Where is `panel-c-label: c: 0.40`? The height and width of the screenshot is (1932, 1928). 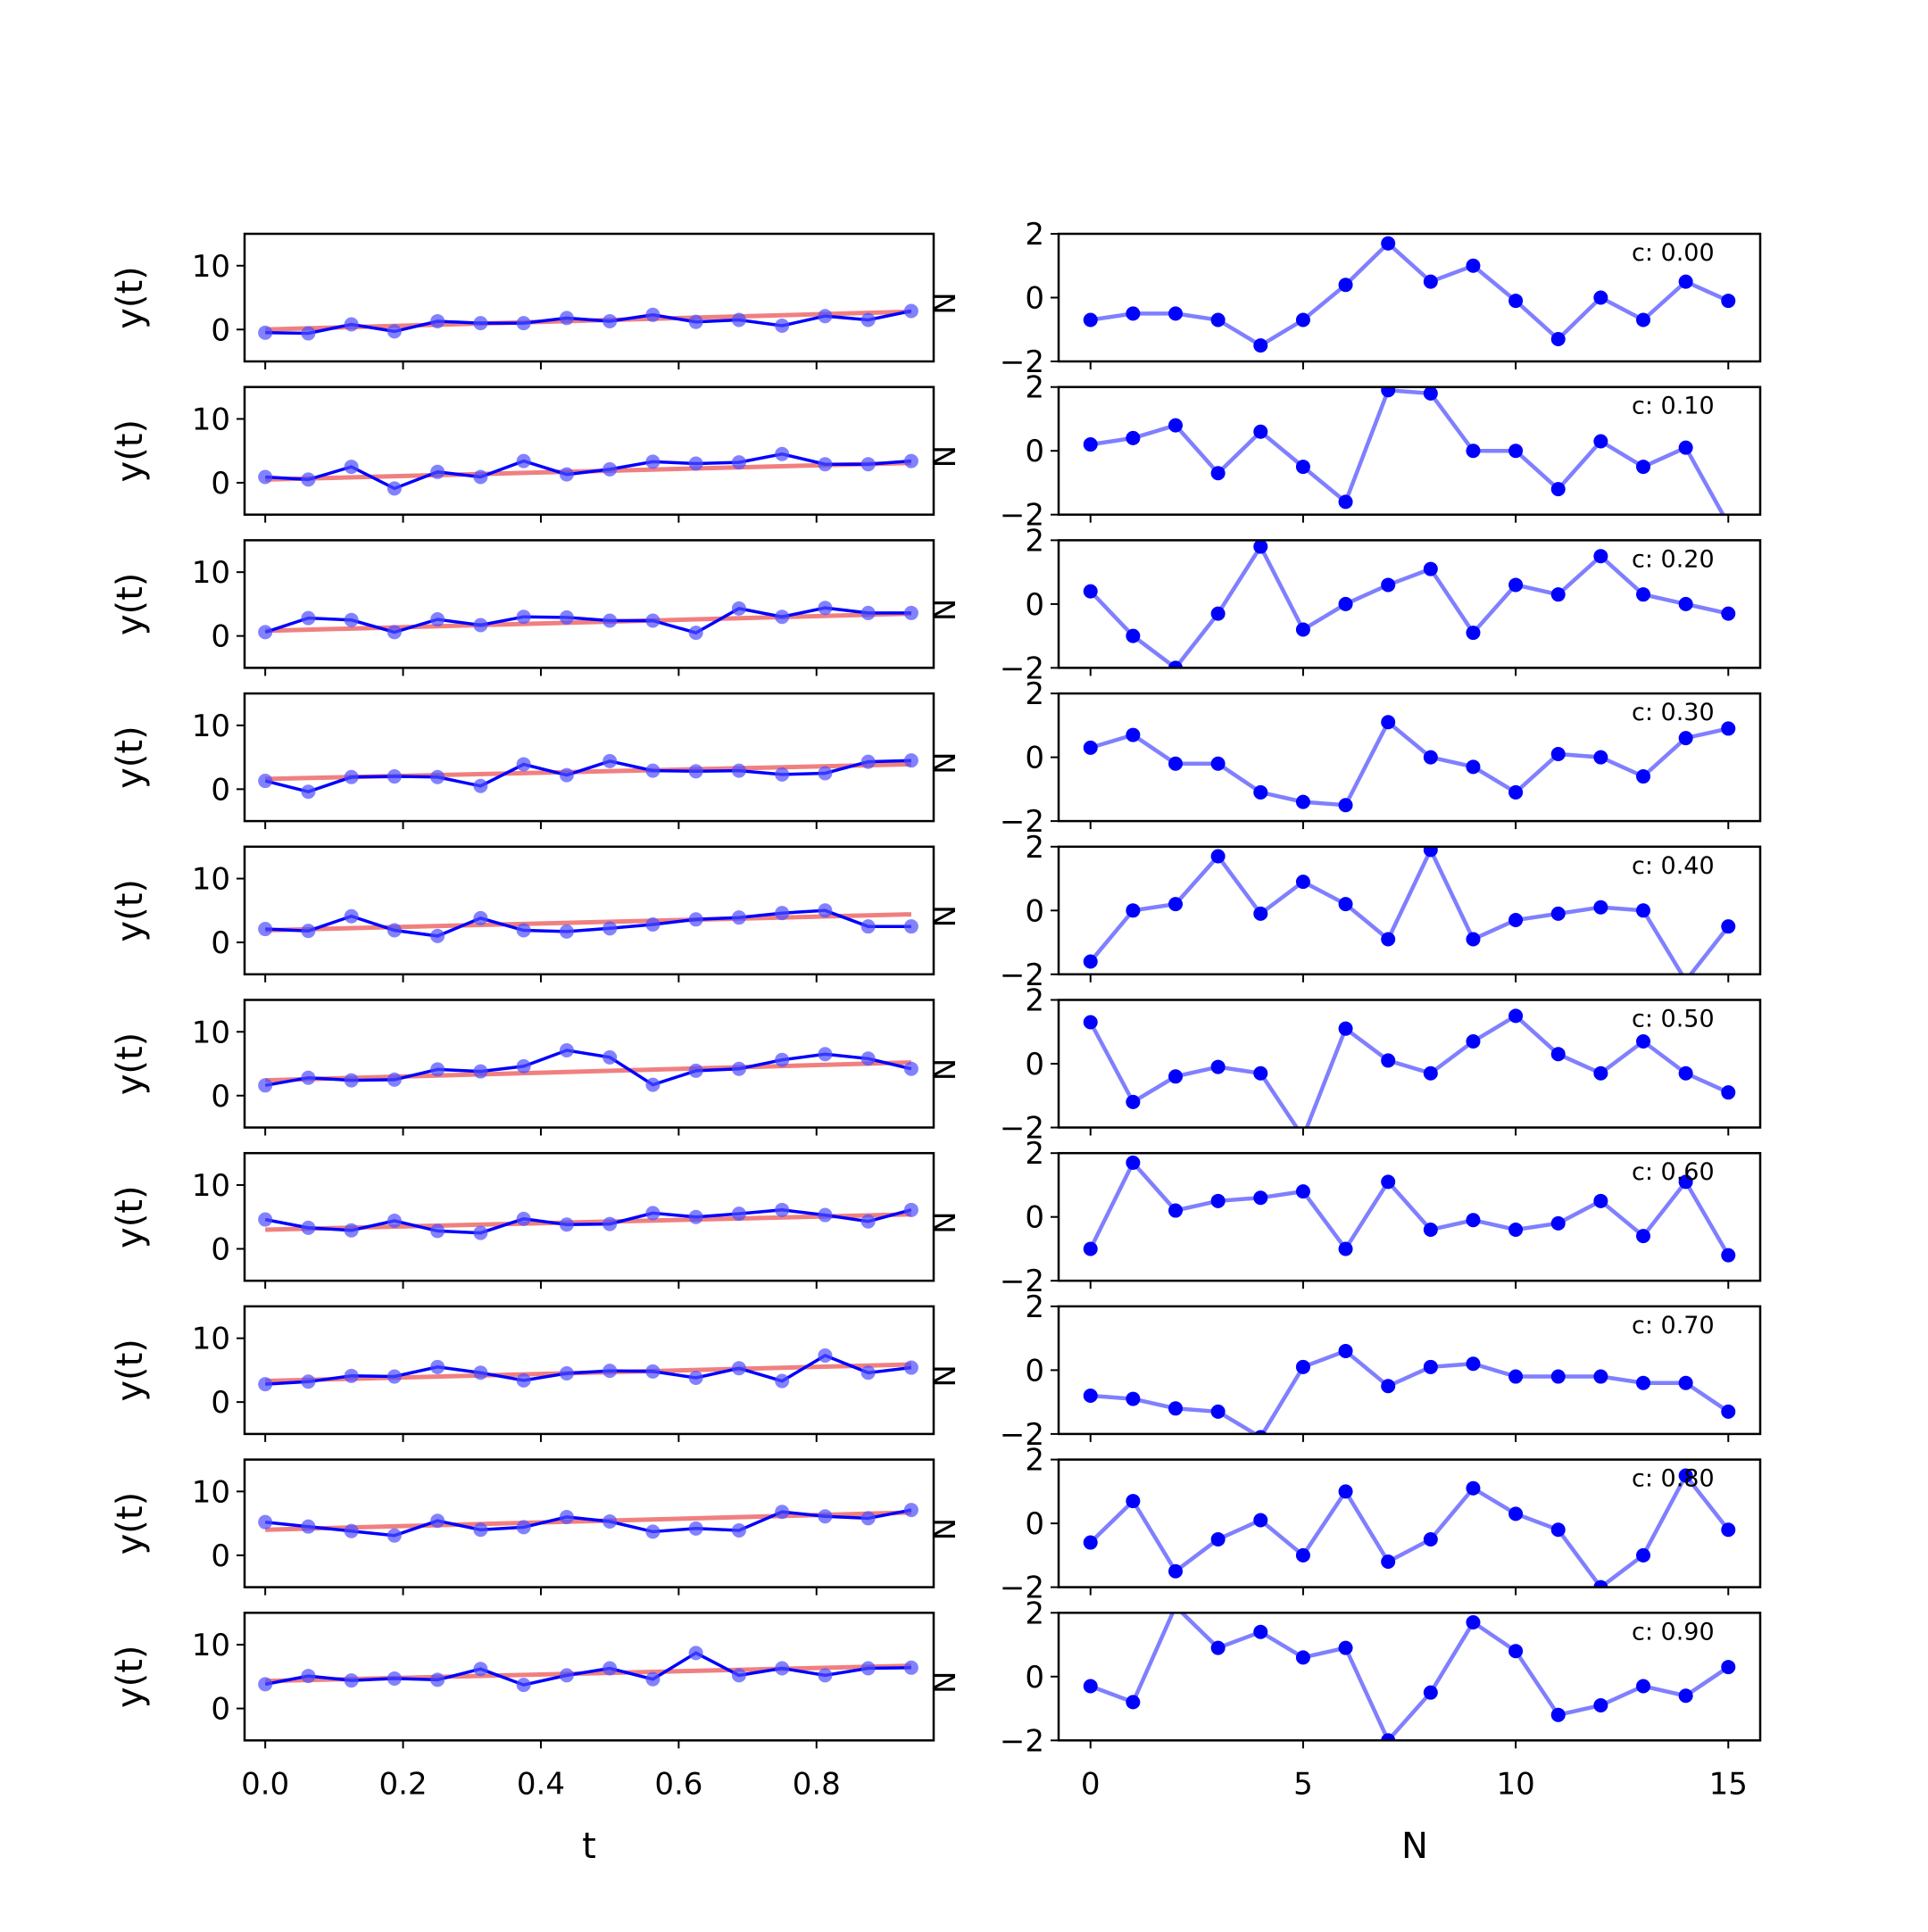 panel-c-label: c: 0.40 is located at coordinates (1673, 866).